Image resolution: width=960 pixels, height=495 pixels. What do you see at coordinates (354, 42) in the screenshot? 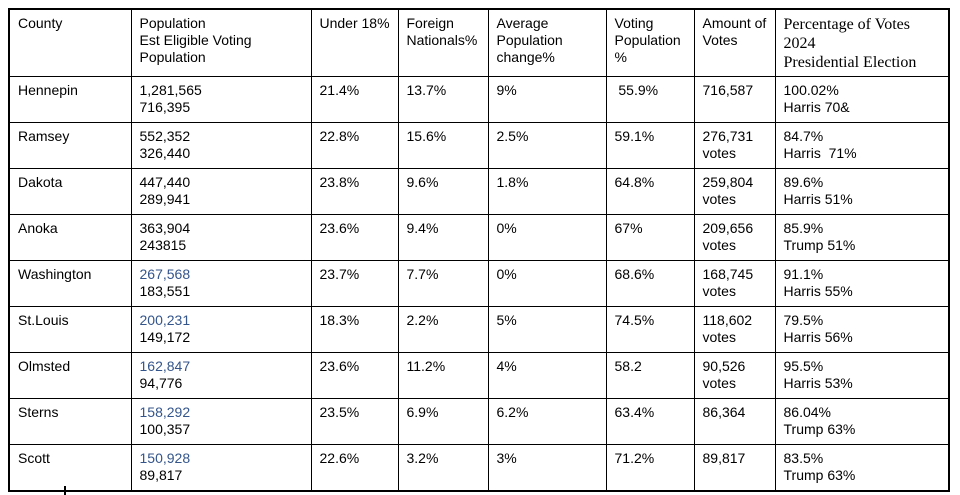
I see `header-under-18: Under 18%` at bounding box center [354, 42].